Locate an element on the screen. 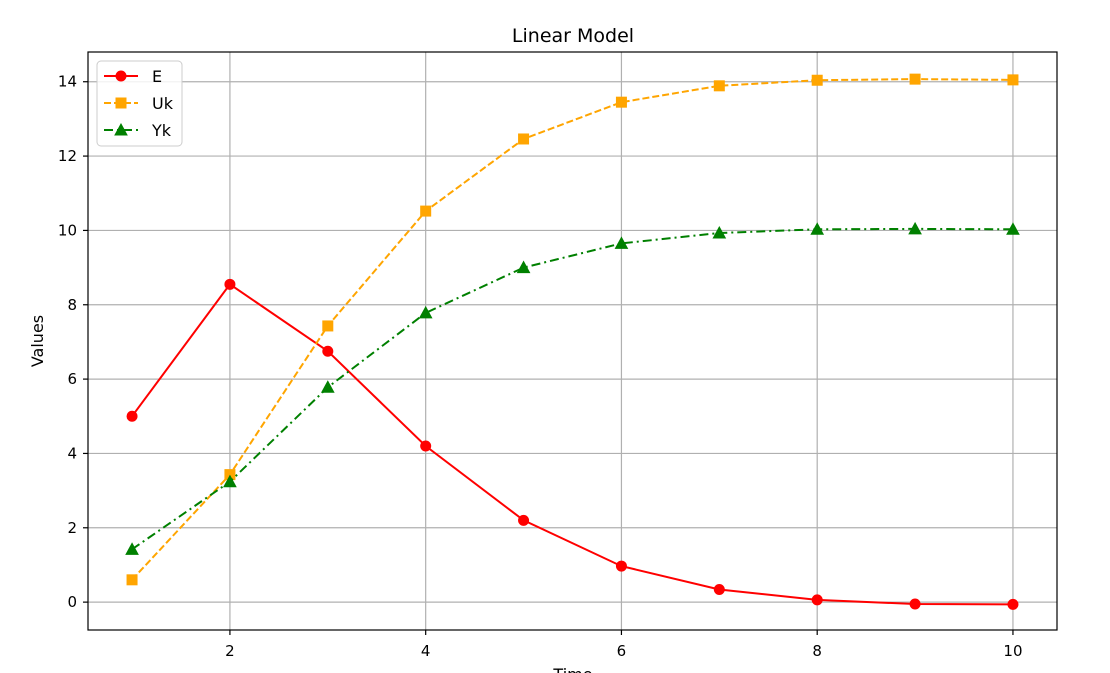 The image size is (1110, 673). y-tick-label: 8 is located at coordinates (72, 305).